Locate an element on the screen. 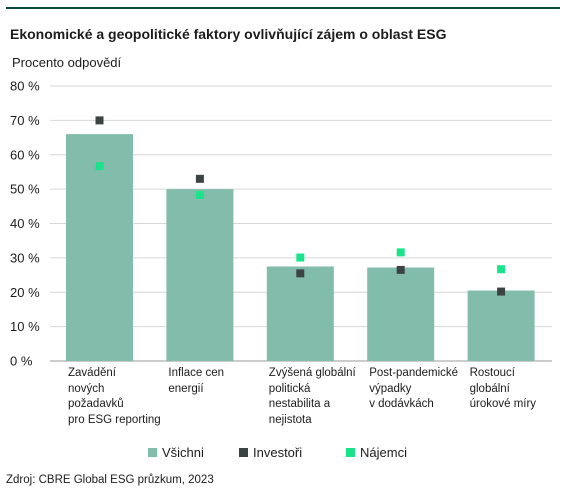  y-tick-label: 50 % is located at coordinates (25, 189).